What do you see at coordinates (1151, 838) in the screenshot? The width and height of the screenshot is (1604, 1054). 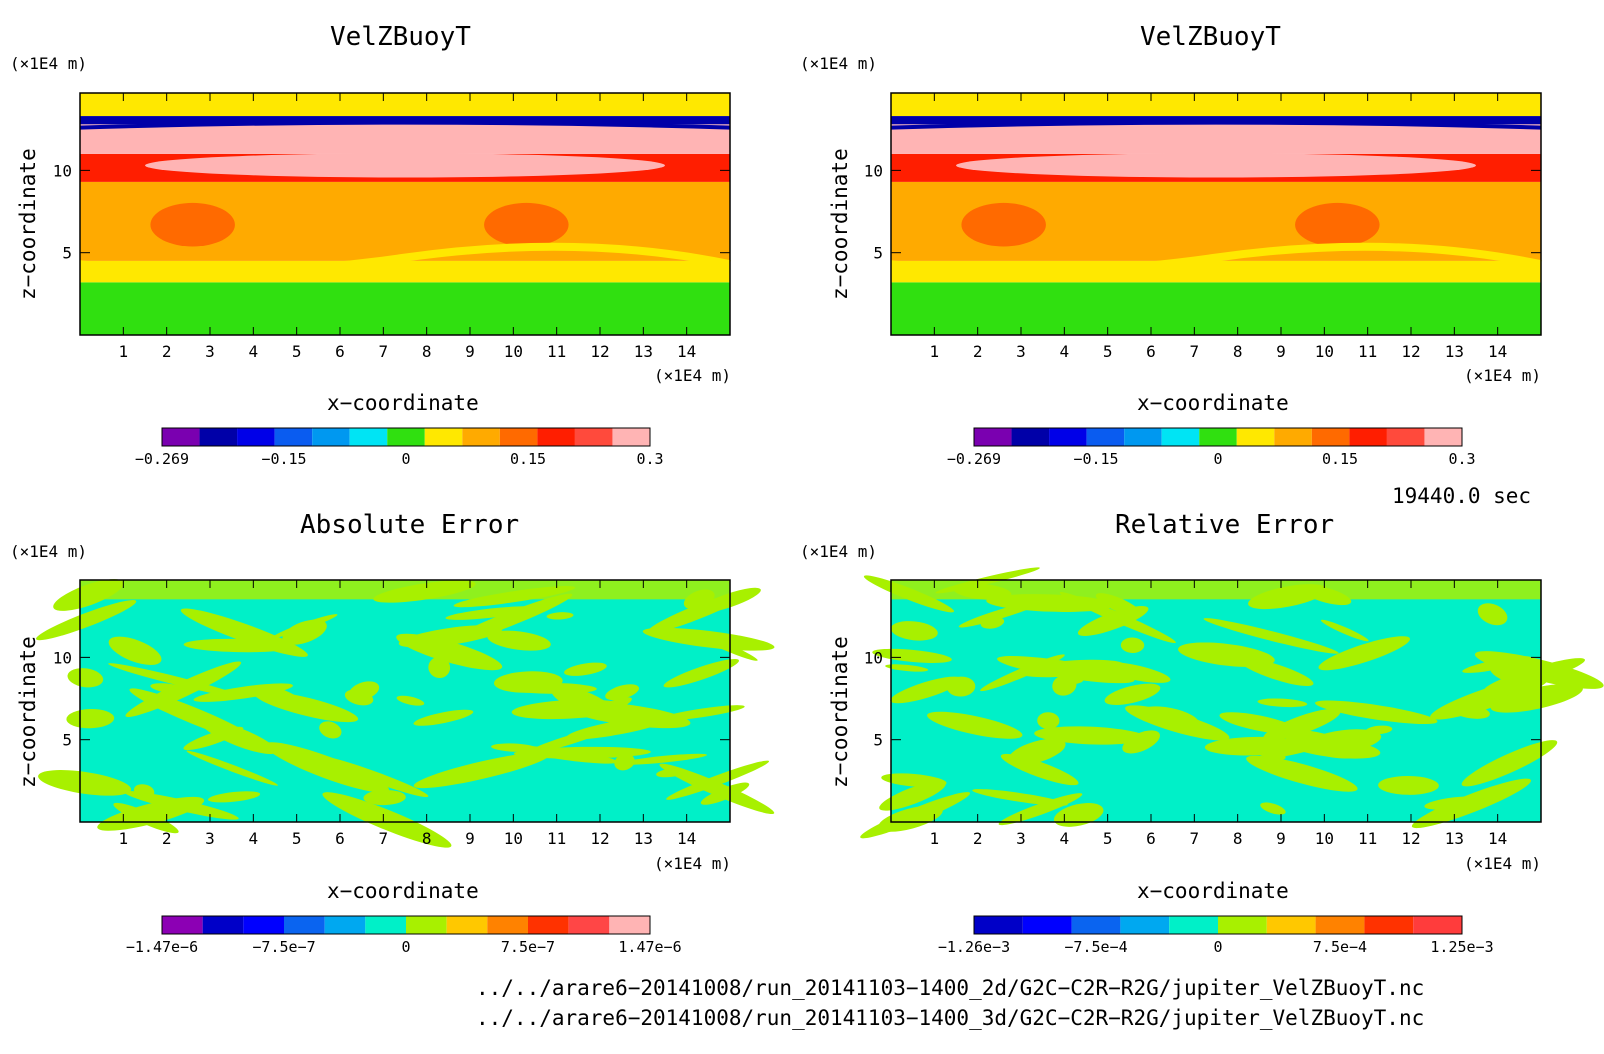 I see `x-tick-label: 6` at bounding box center [1151, 838].